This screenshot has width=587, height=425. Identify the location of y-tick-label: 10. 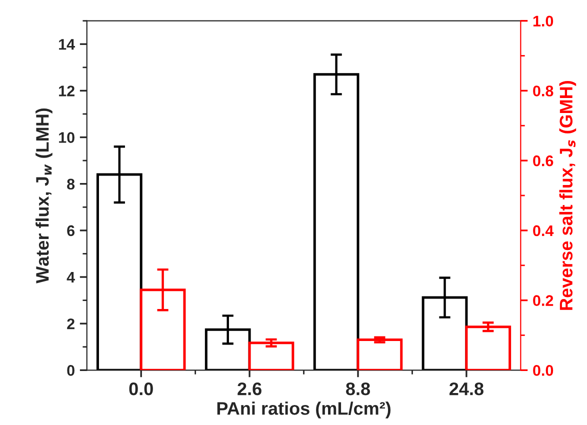
(66, 137).